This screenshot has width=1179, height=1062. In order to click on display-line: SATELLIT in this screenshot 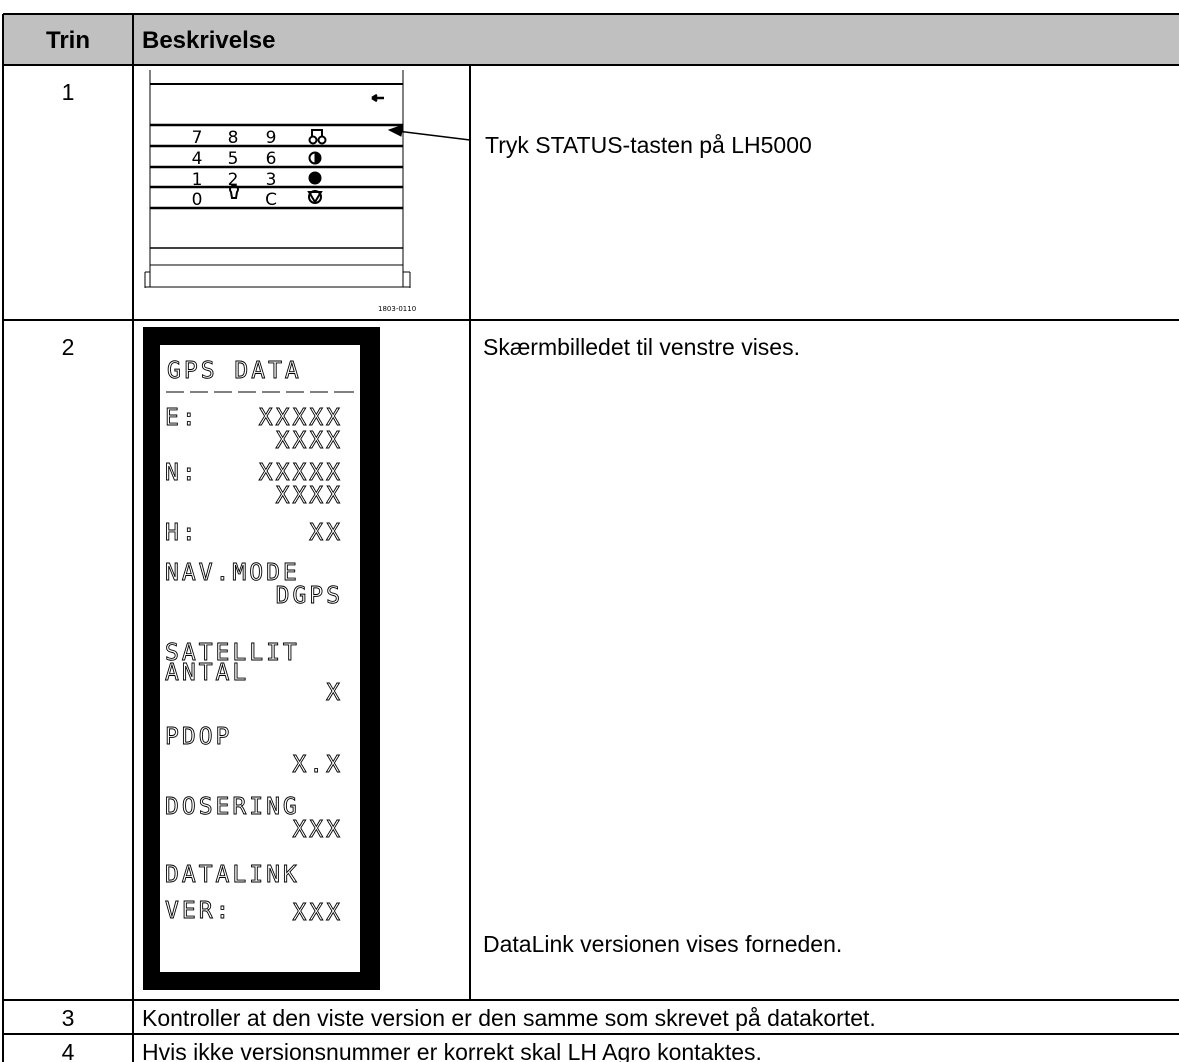, I will do `click(232, 653)`.